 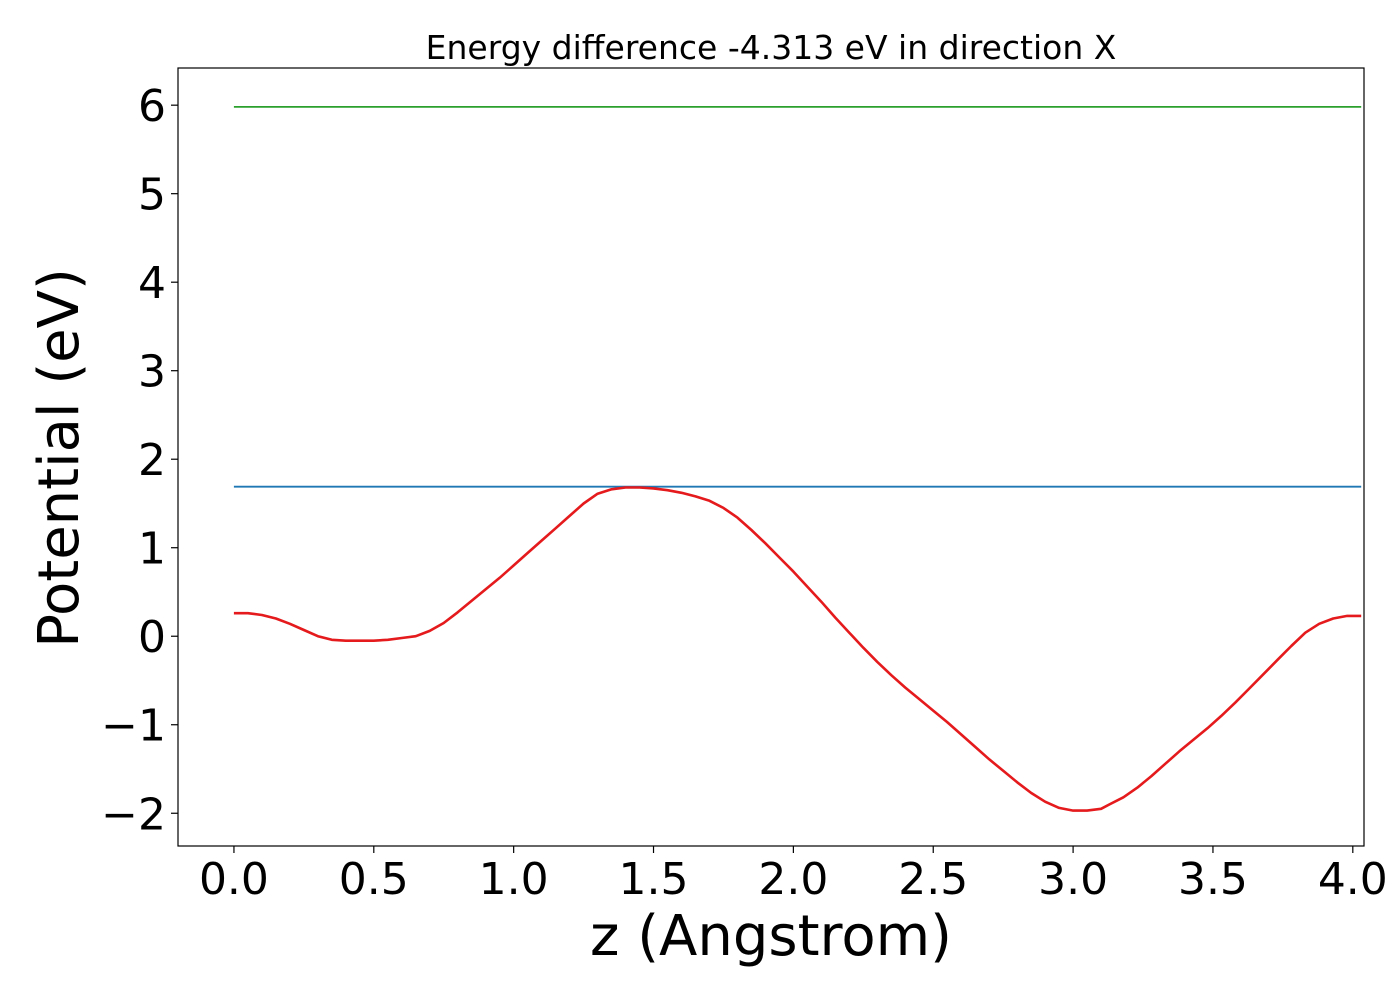 I want to click on x-tick-label: 3.0, so click(x=1073, y=879).